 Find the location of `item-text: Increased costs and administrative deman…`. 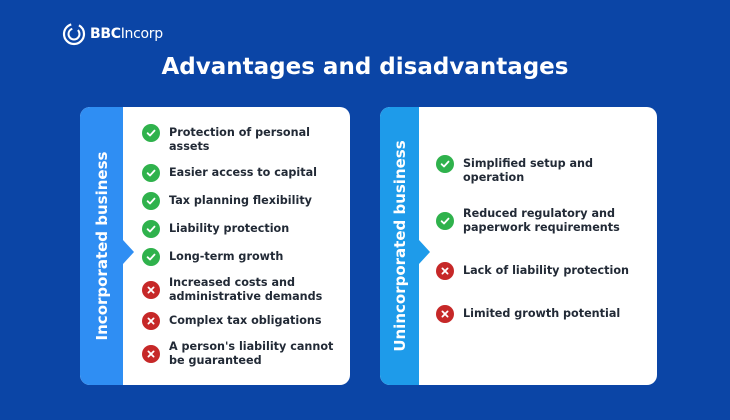

item-text: Increased costs and administrative deman… is located at coordinates (246, 289).